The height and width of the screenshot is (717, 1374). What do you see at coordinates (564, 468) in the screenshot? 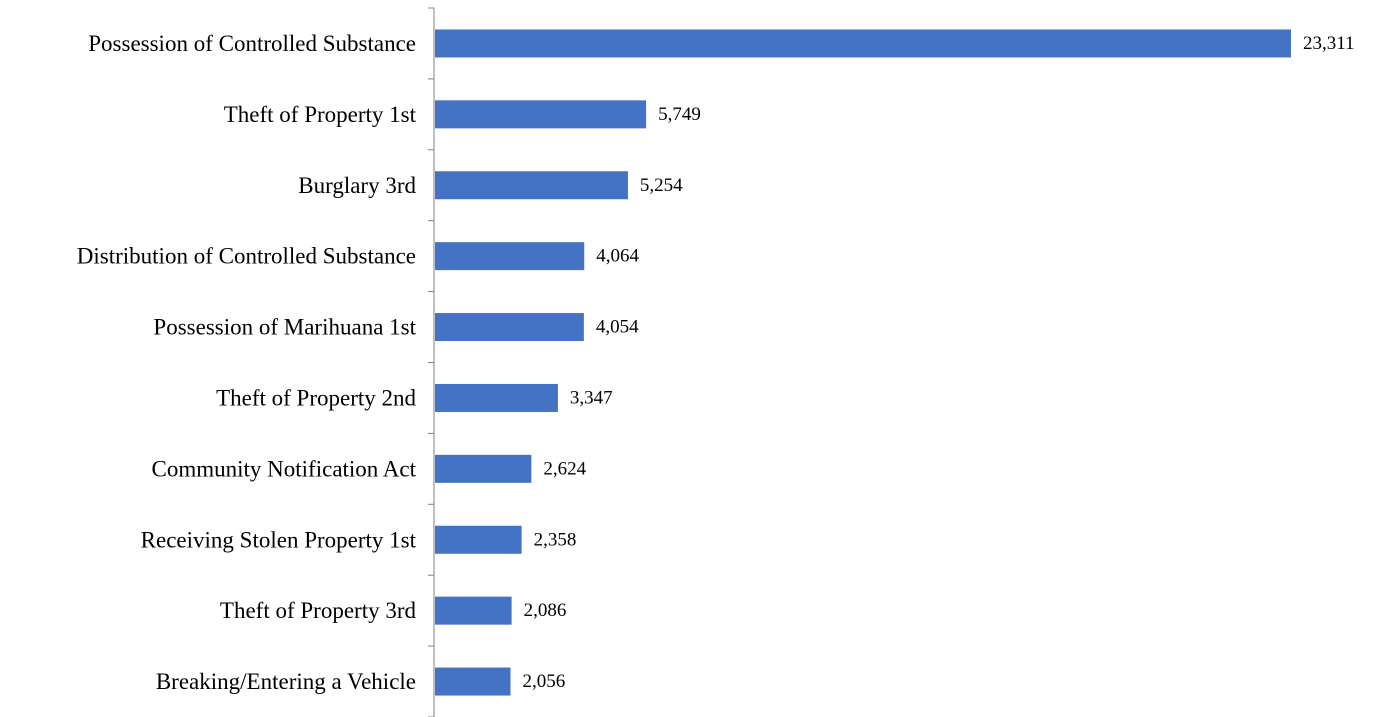
I see `value-label: 2,624` at bounding box center [564, 468].